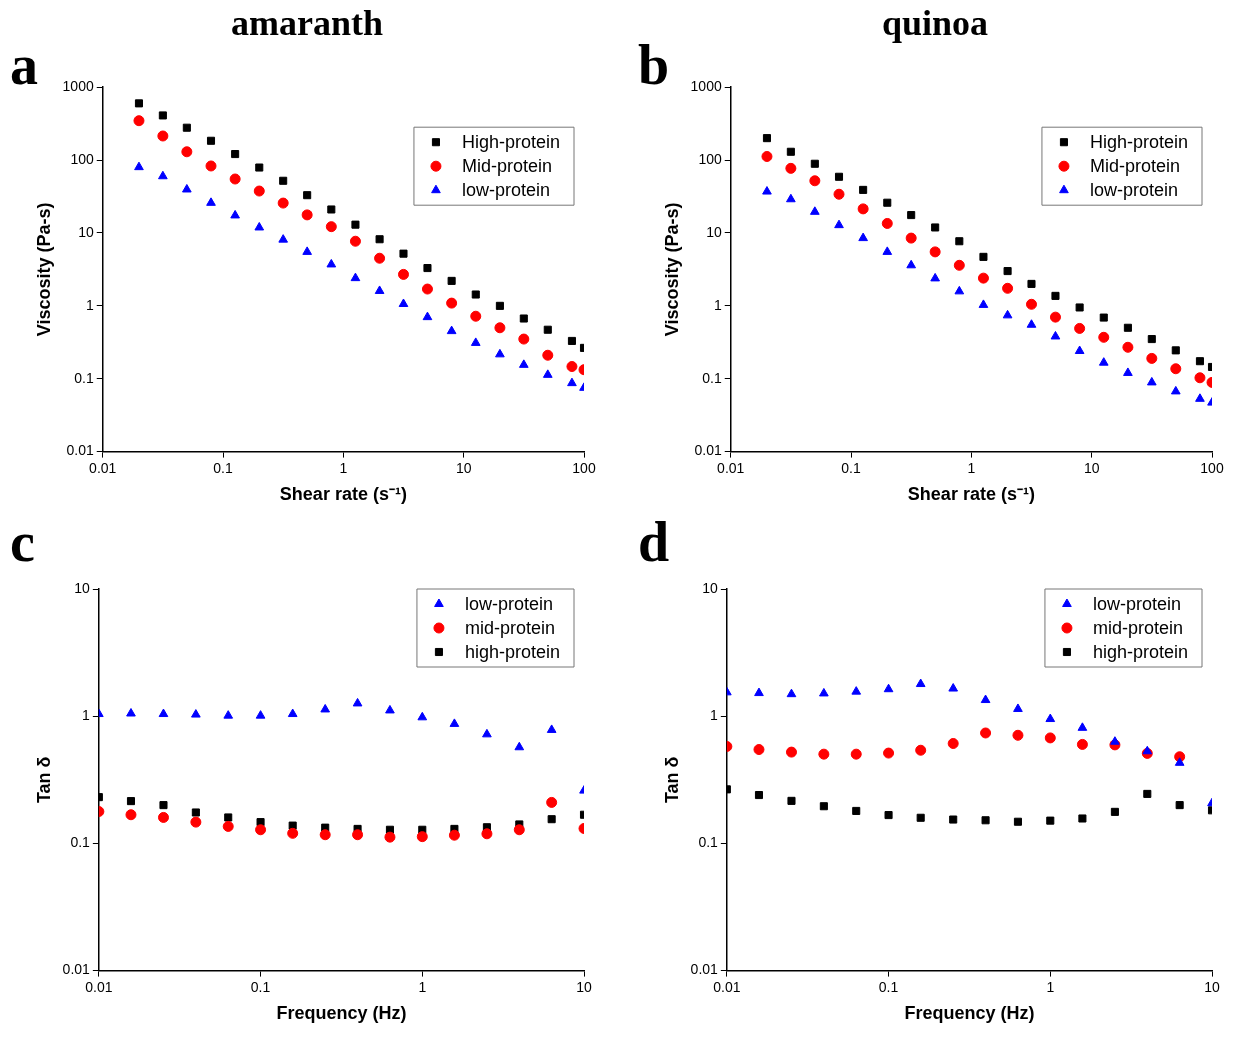 The height and width of the screenshot is (1037, 1242). What do you see at coordinates (654, 542) in the screenshot?
I see `text: d` at bounding box center [654, 542].